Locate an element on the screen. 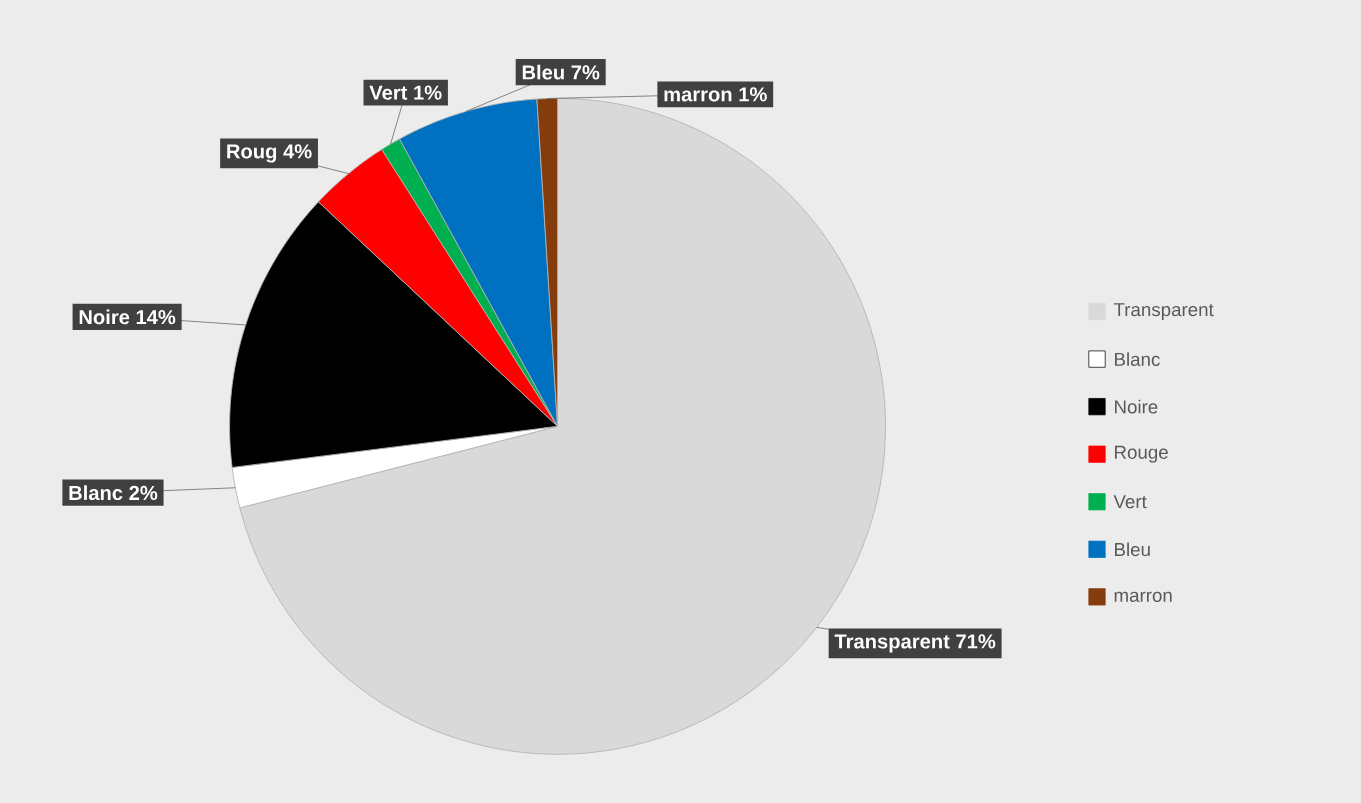  data-label: Blanc 2% is located at coordinates (113, 492).